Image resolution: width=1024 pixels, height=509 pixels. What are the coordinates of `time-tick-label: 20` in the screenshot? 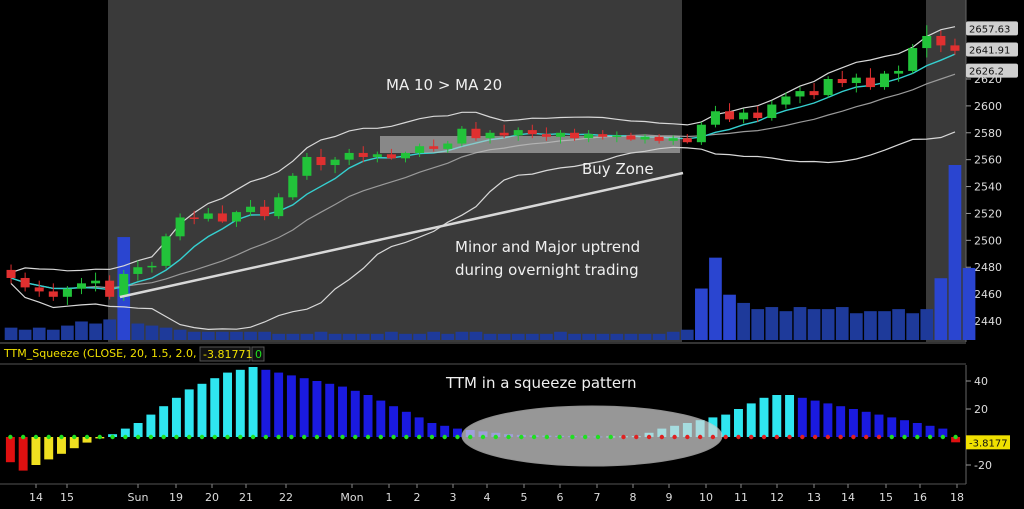 It's located at (212, 497).